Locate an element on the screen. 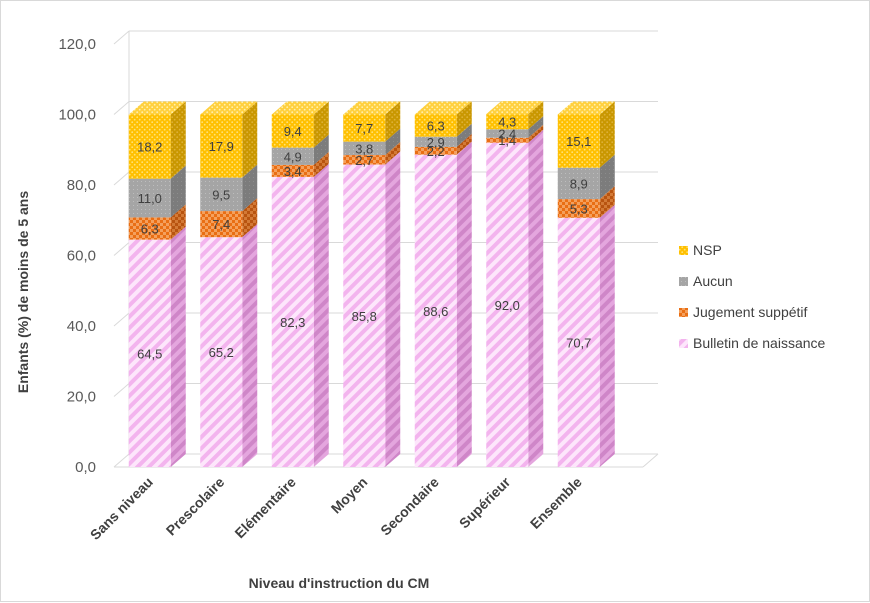 The image size is (870, 603). y-tick-label: 60,0 is located at coordinates (81, 256).